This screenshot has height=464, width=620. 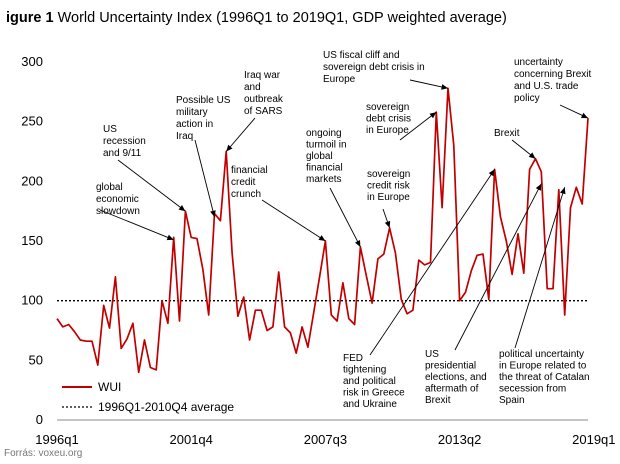 What do you see at coordinates (32, 180) in the screenshot?
I see `y-tick-label: 200` at bounding box center [32, 180].